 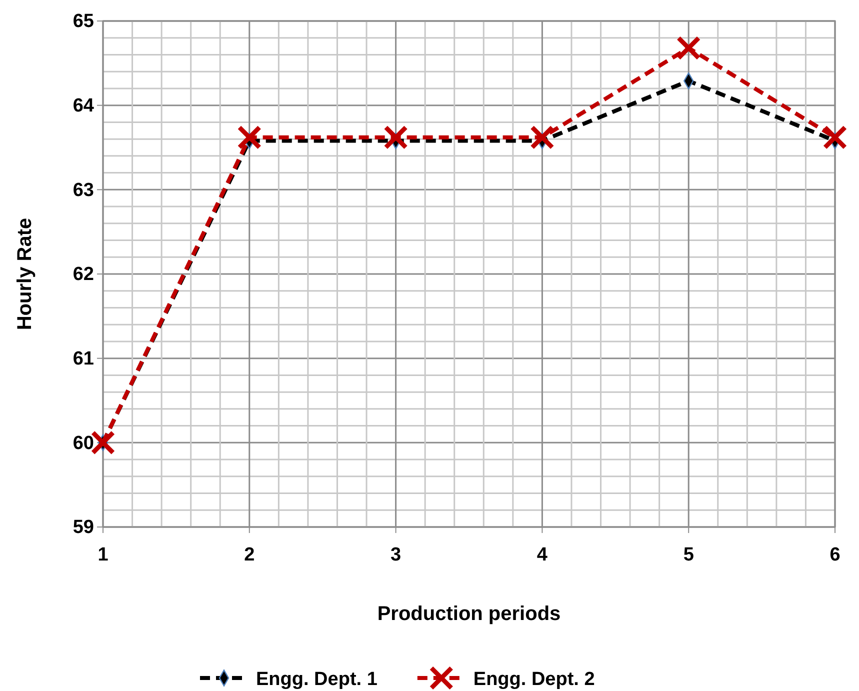 What do you see at coordinates (835, 555) in the screenshot?
I see `x-tick-label: 6` at bounding box center [835, 555].